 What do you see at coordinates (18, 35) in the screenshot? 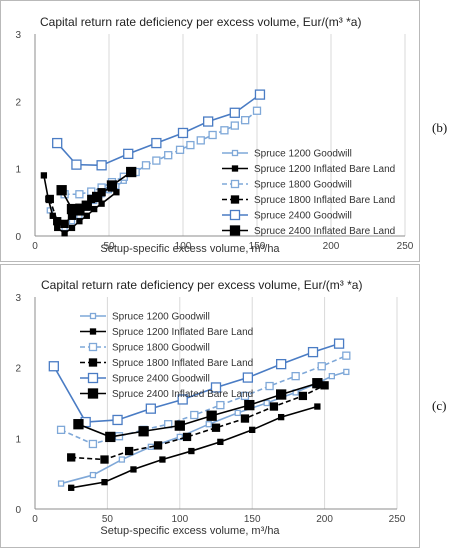
I see `y-tick-label: 3` at bounding box center [18, 35].